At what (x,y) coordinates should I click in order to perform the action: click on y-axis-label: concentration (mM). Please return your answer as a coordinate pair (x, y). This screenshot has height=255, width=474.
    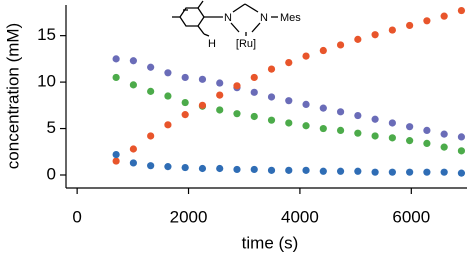
    Looking at the image, I should click on (12, 96).